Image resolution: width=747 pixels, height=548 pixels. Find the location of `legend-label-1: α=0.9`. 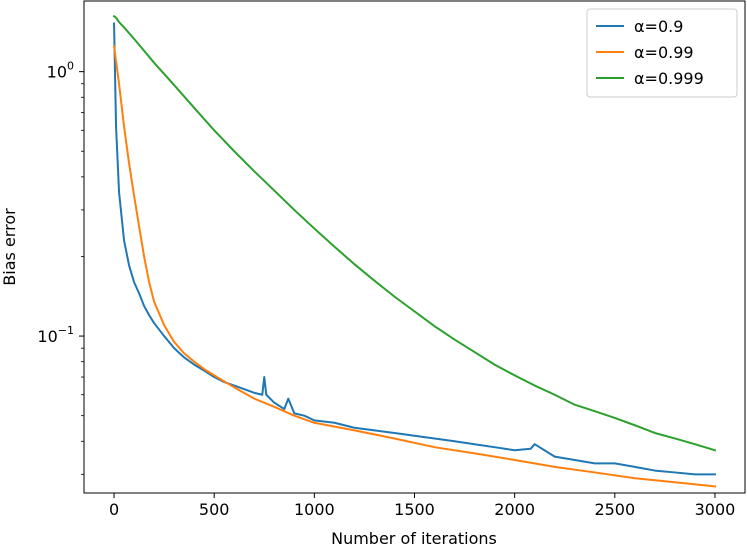

legend-label-1: α=0.9 is located at coordinates (658, 26).